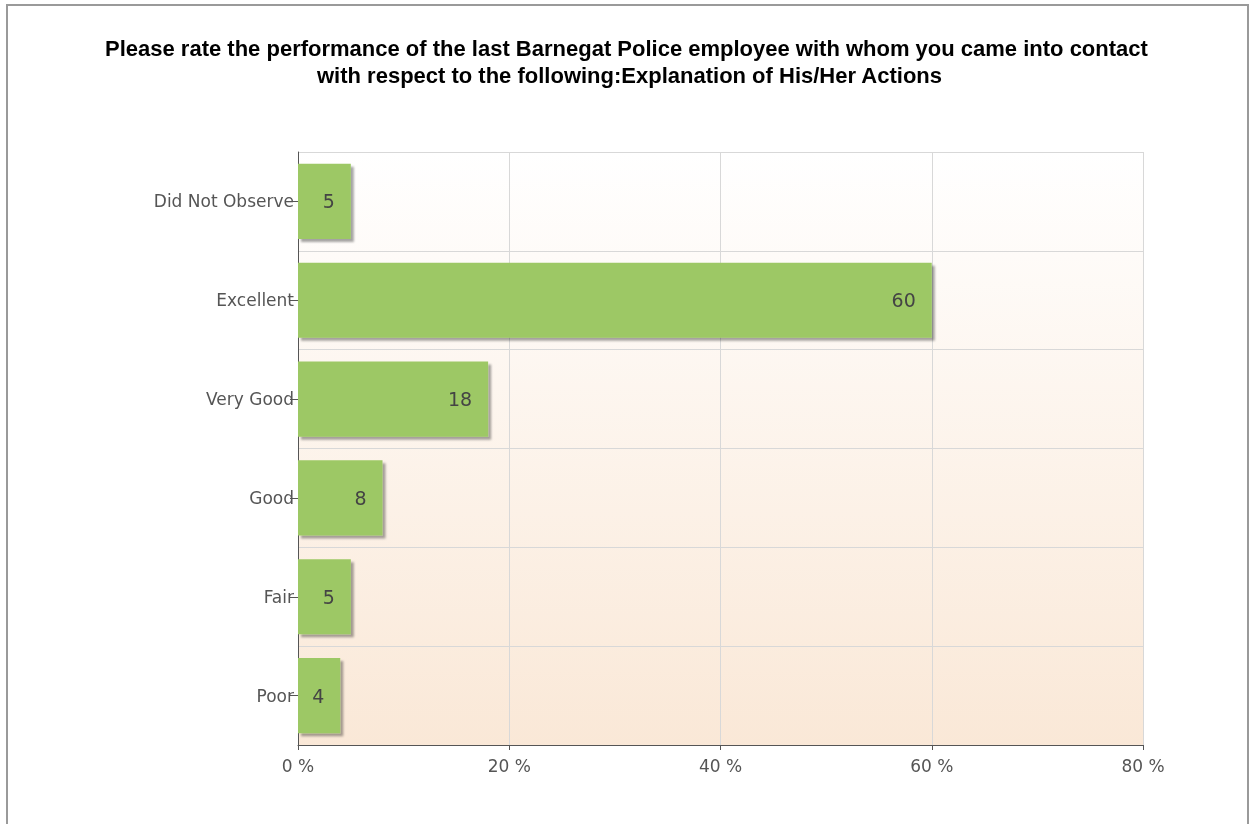  What do you see at coordinates (509, 765) in the screenshot?
I see `x-tick-label: 20 %` at bounding box center [509, 765].